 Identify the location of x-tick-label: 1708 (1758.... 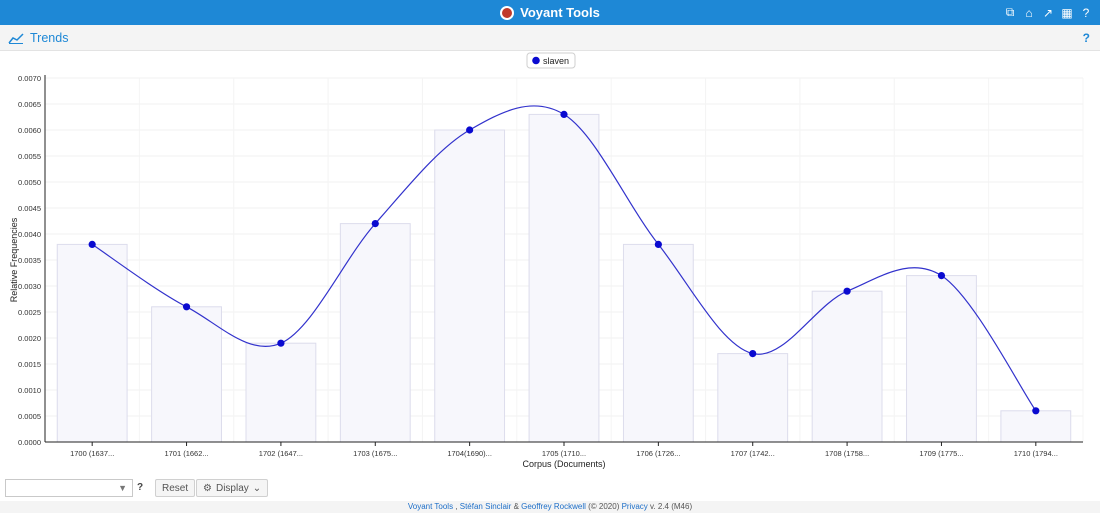
(847, 453).